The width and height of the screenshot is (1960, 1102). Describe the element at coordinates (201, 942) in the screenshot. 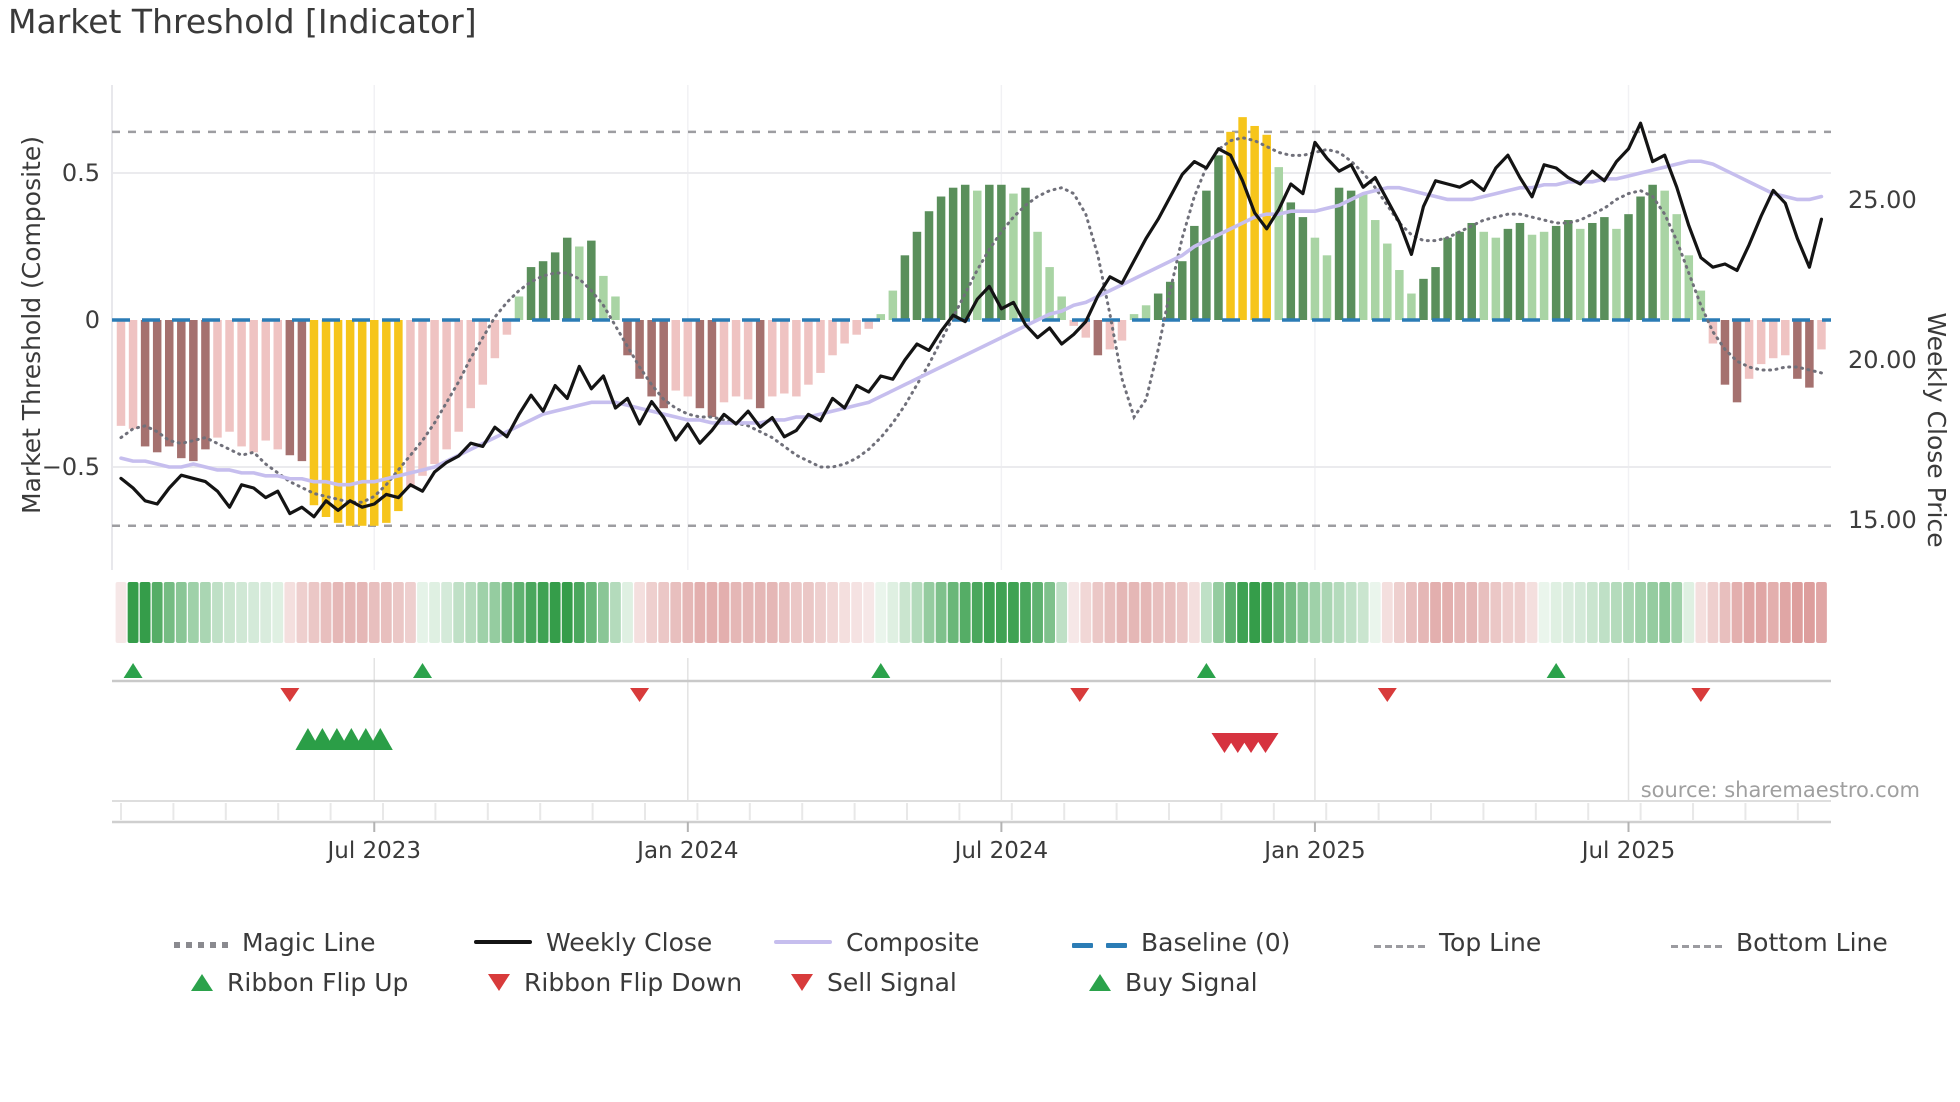

I see `magic-line-swatch` at that location.